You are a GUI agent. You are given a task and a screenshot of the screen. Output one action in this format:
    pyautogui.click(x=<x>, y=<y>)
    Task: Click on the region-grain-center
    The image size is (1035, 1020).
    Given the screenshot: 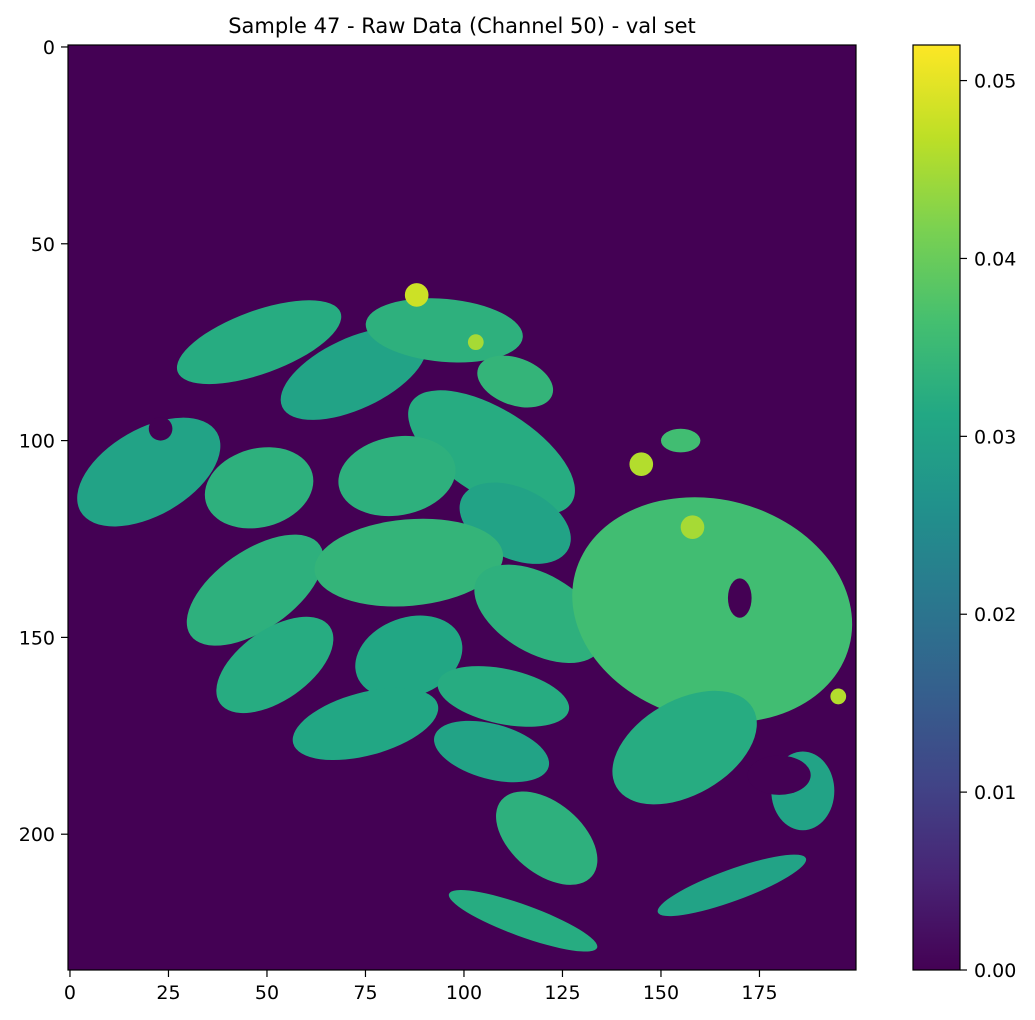 What is the action you would take?
    pyautogui.click(x=409, y=562)
    